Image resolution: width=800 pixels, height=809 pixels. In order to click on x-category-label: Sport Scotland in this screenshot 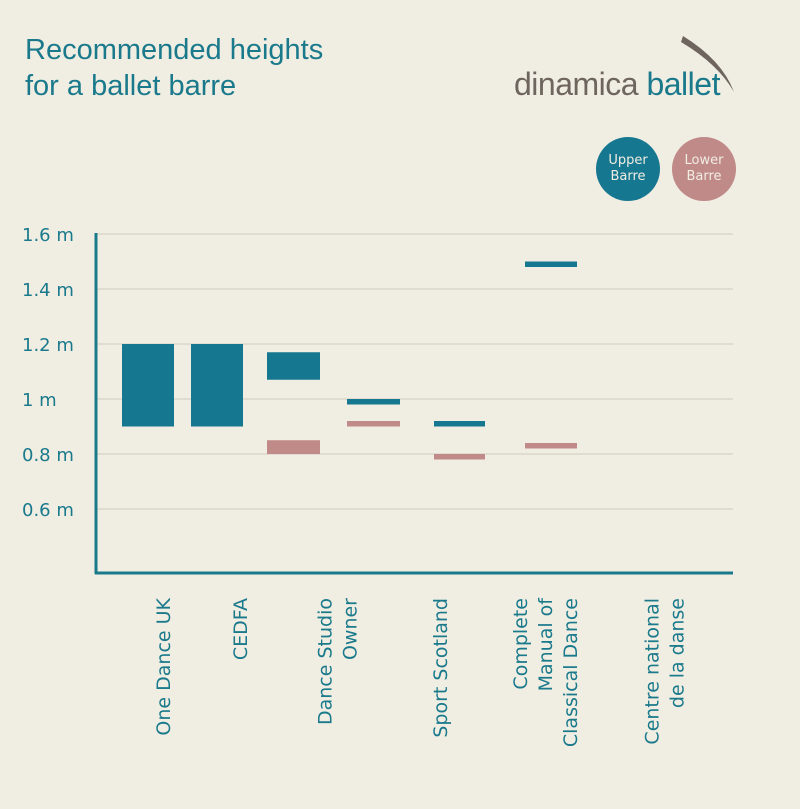, I will do `click(441, 668)`.